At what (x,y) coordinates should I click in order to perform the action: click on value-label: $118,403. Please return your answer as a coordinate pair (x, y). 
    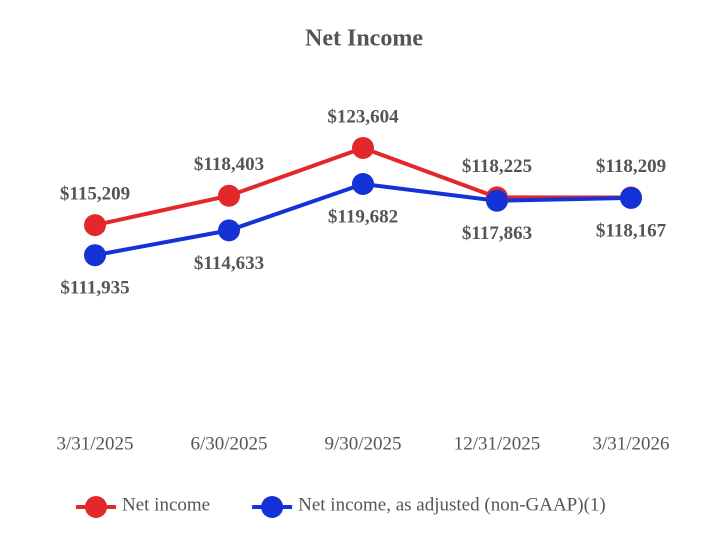
    Looking at the image, I should click on (229, 164).